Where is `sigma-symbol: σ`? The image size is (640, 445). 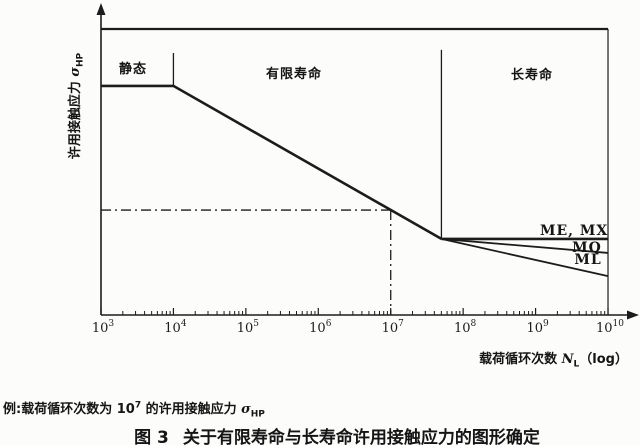 sigma-symbol: σ is located at coordinates (75, 72).